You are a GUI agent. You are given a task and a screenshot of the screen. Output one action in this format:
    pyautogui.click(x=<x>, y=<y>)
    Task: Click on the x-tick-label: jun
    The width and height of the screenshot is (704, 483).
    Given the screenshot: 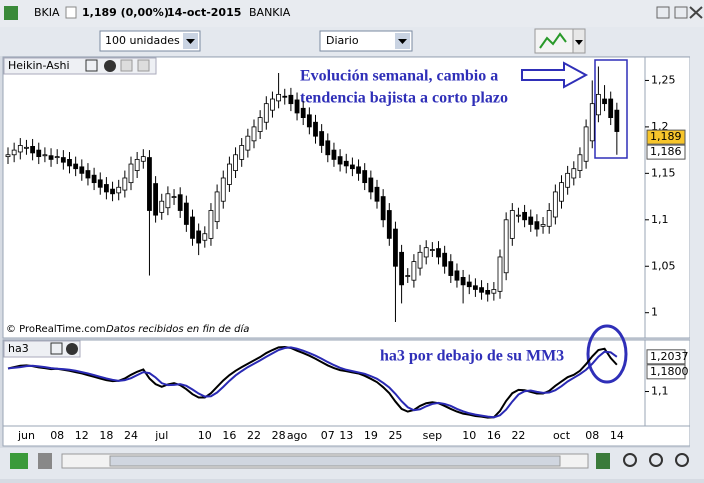 What is the action you would take?
    pyautogui.click(x=26, y=435)
    